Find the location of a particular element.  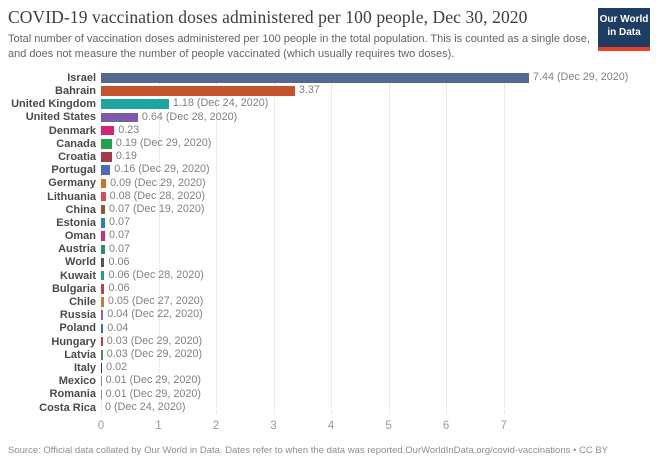

chart-row: Poland 0.04 is located at coordinates (329, 328).